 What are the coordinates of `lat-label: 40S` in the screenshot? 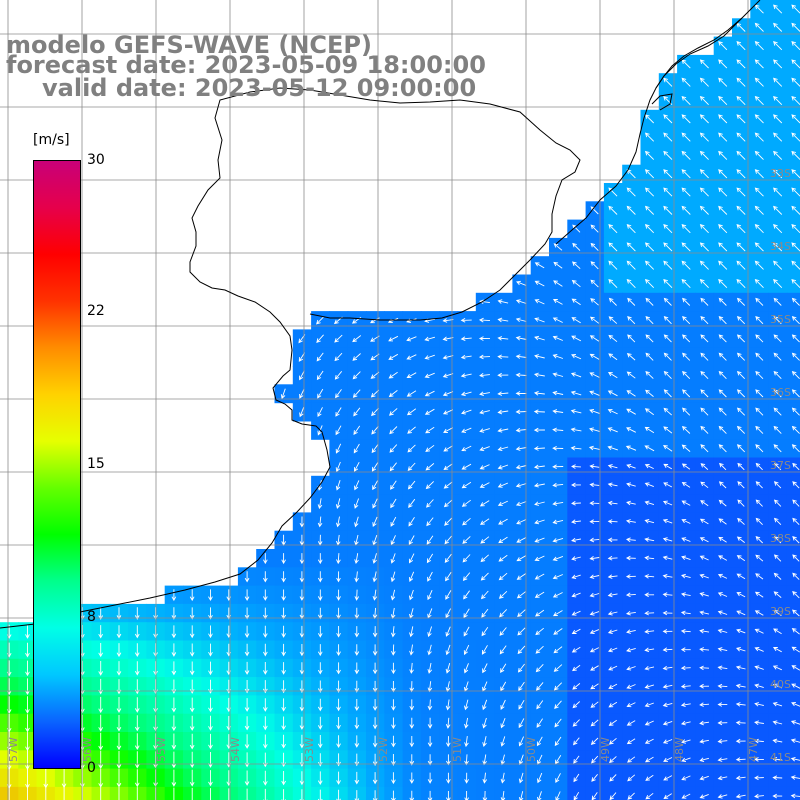 It's located at (780, 684).